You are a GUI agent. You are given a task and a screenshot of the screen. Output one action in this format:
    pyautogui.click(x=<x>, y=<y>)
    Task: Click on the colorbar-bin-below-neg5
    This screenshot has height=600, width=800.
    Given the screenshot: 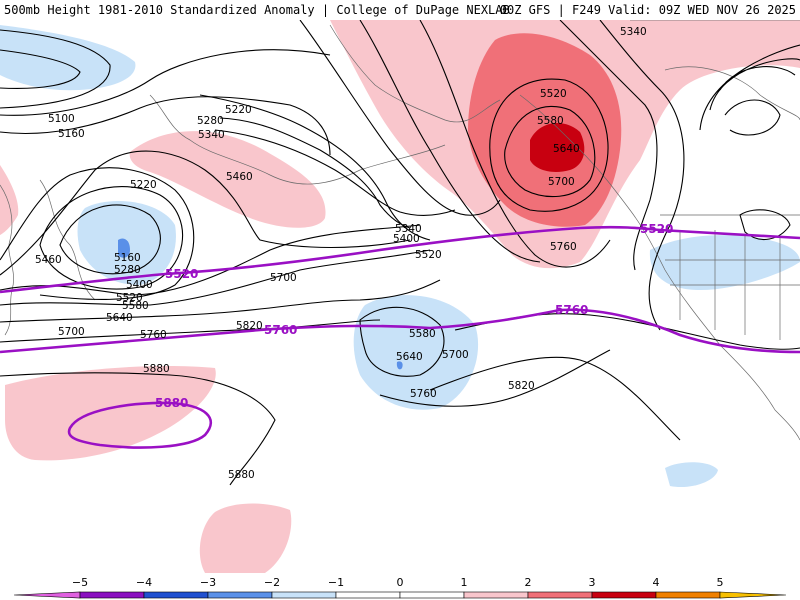 What is the action you would take?
    pyautogui.click(x=47, y=595)
    